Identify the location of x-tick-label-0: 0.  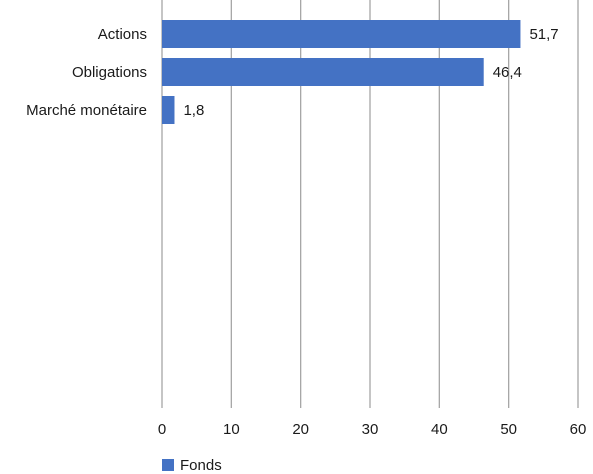
(162, 429).